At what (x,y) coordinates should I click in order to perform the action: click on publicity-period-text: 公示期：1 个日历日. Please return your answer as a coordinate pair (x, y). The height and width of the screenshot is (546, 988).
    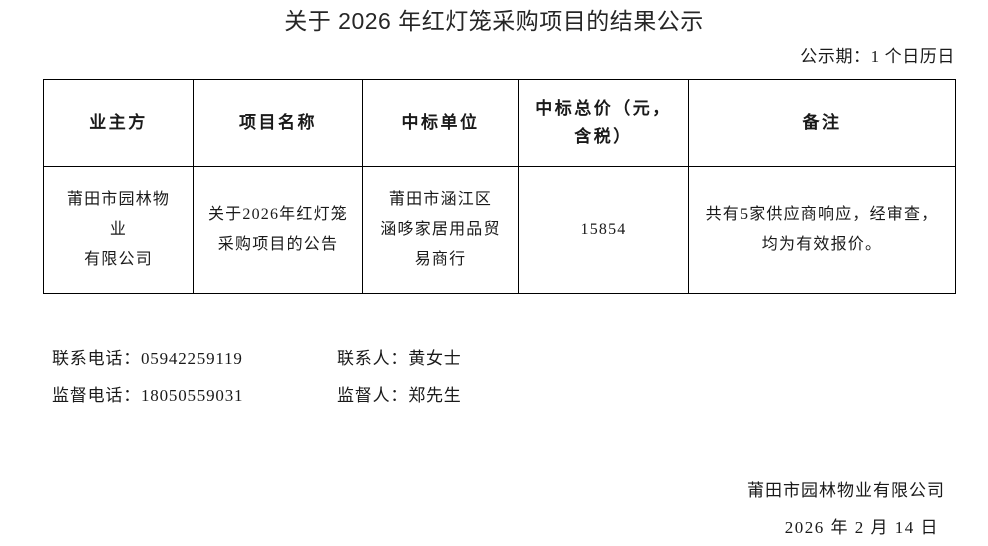
    Looking at the image, I should click on (877, 56).